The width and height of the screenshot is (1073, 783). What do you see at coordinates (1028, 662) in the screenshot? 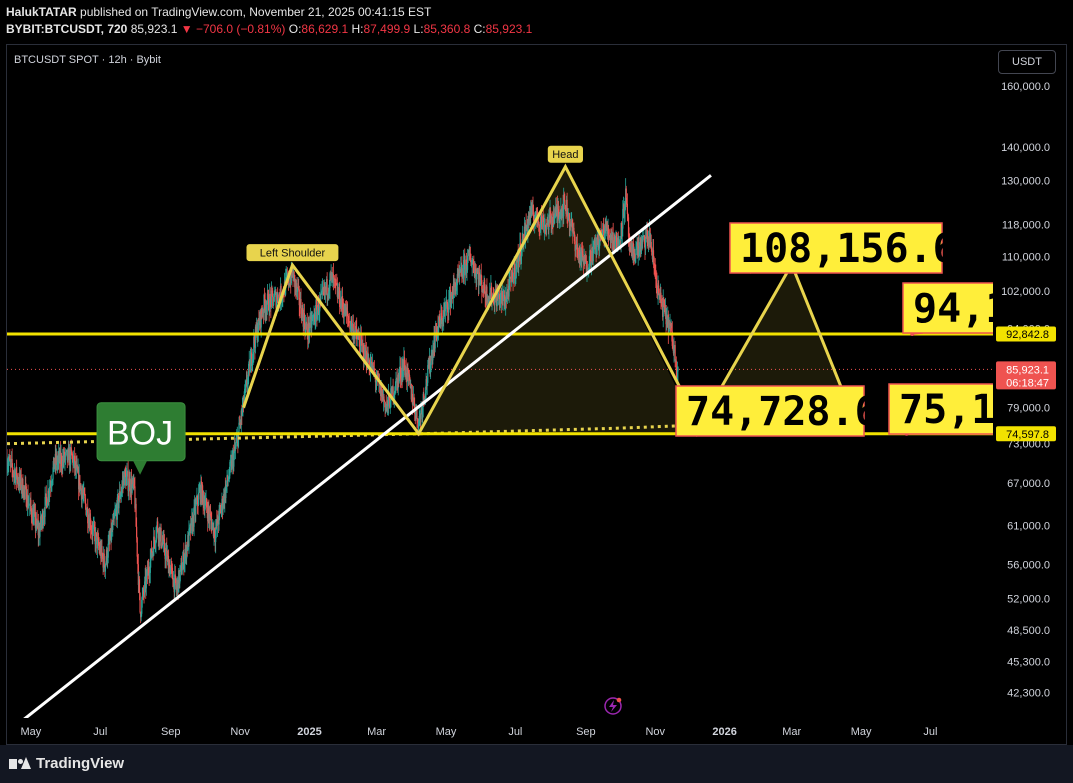
I see `y-tick-label: 45,300.0` at bounding box center [1028, 662].